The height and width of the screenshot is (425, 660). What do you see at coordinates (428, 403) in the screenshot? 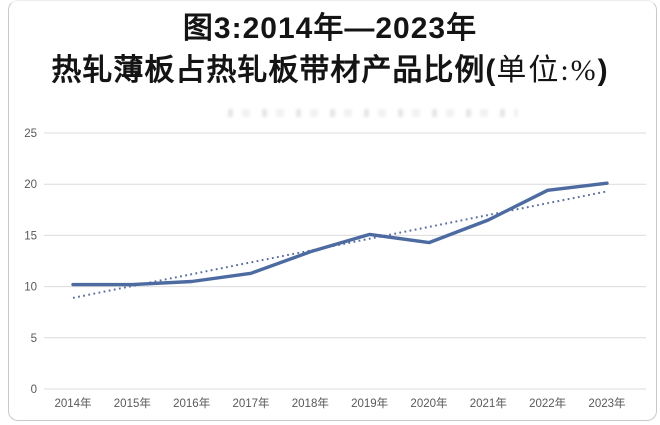
I see `x-tick-label-2020: 2020年` at bounding box center [428, 403].